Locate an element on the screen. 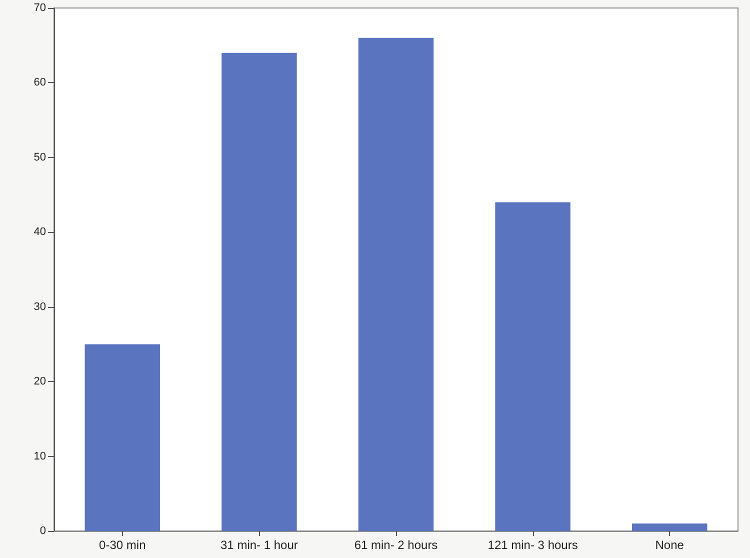 The image size is (750, 558). y-tick-label: 60 is located at coordinates (40, 82).